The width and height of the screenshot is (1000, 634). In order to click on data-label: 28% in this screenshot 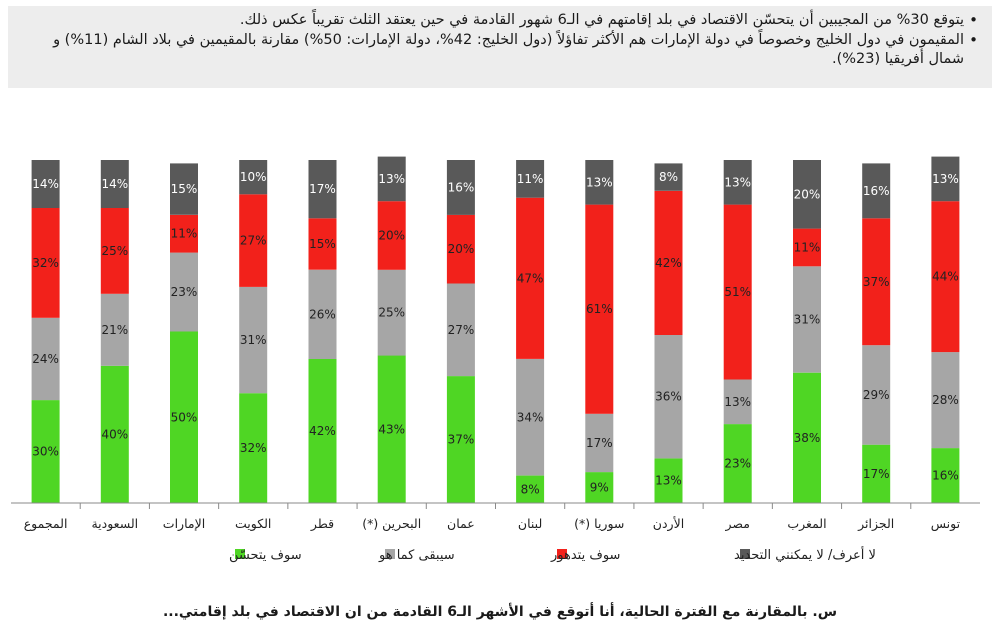, I will do `click(945, 400)`.